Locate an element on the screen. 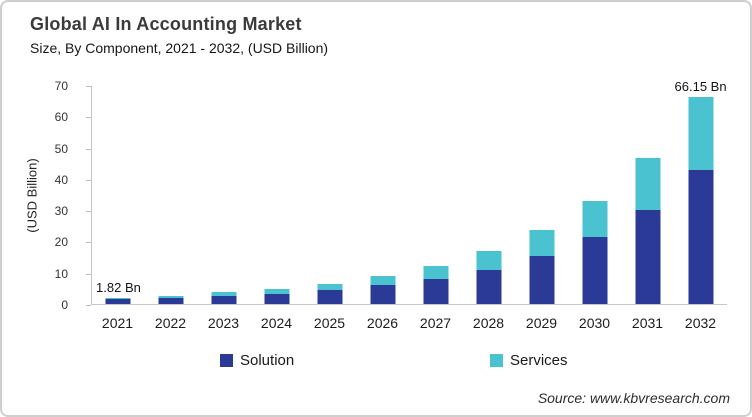 Image resolution: width=752 pixels, height=417 pixels. bar-group-2025 is located at coordinates (330, 293).